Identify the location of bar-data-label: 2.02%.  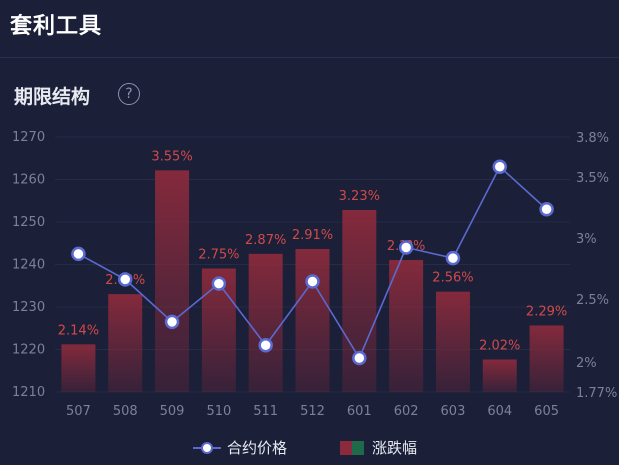
(499, 345).